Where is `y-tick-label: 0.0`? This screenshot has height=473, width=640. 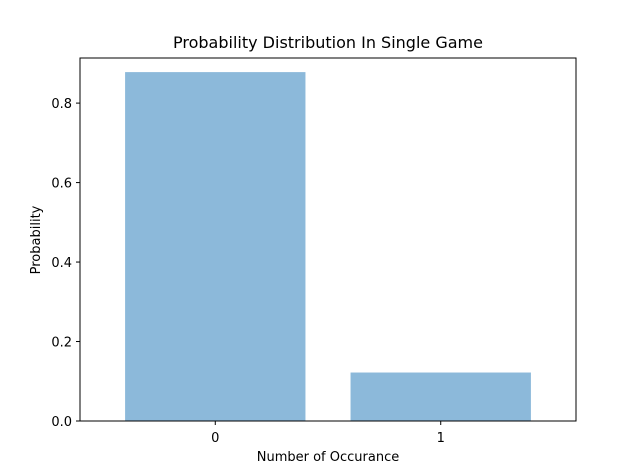 y-tick-label: 0.0 is located at coordinates (61, 422).